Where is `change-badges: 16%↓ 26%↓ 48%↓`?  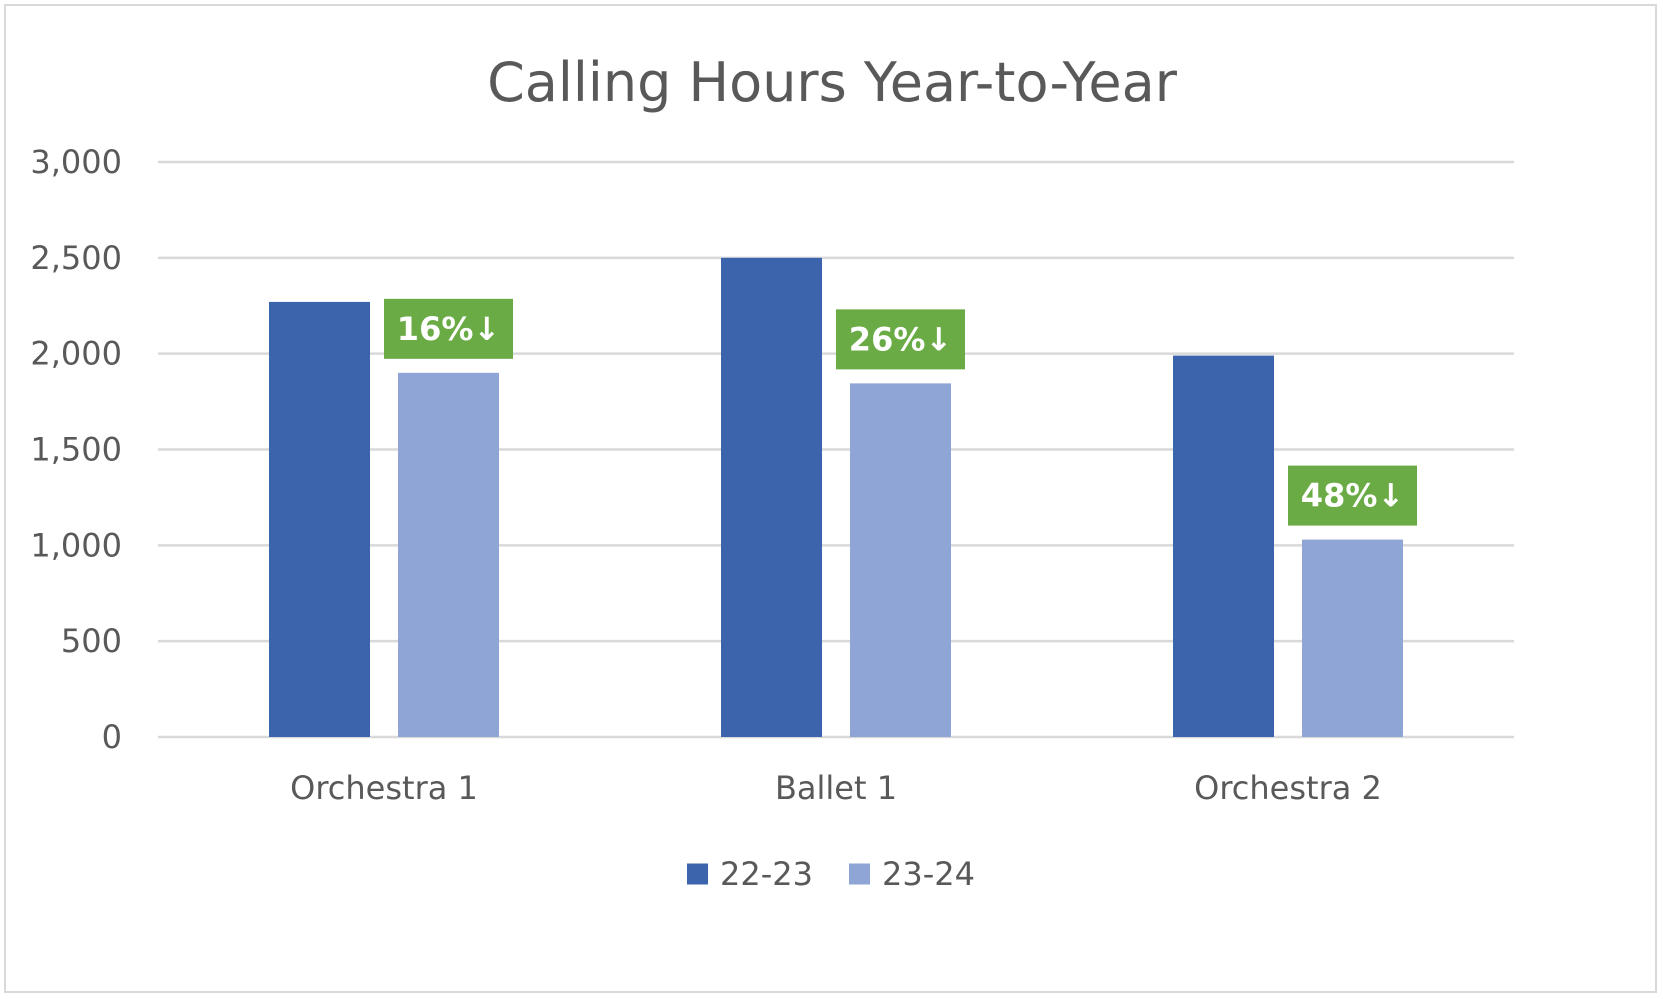
change-badges: 16%↓ 26%↓ 48%↓ is located at coordinates (900, 412).